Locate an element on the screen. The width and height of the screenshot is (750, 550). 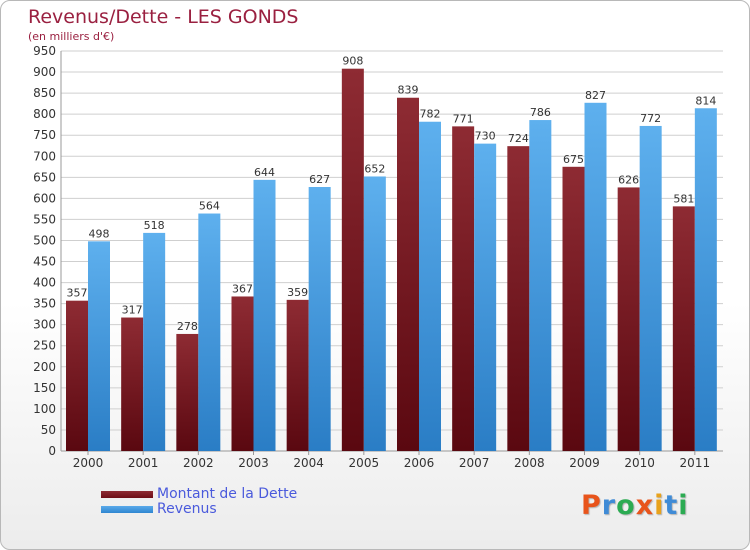
data-label-dette: 367 is located at coordinates (242, 288).